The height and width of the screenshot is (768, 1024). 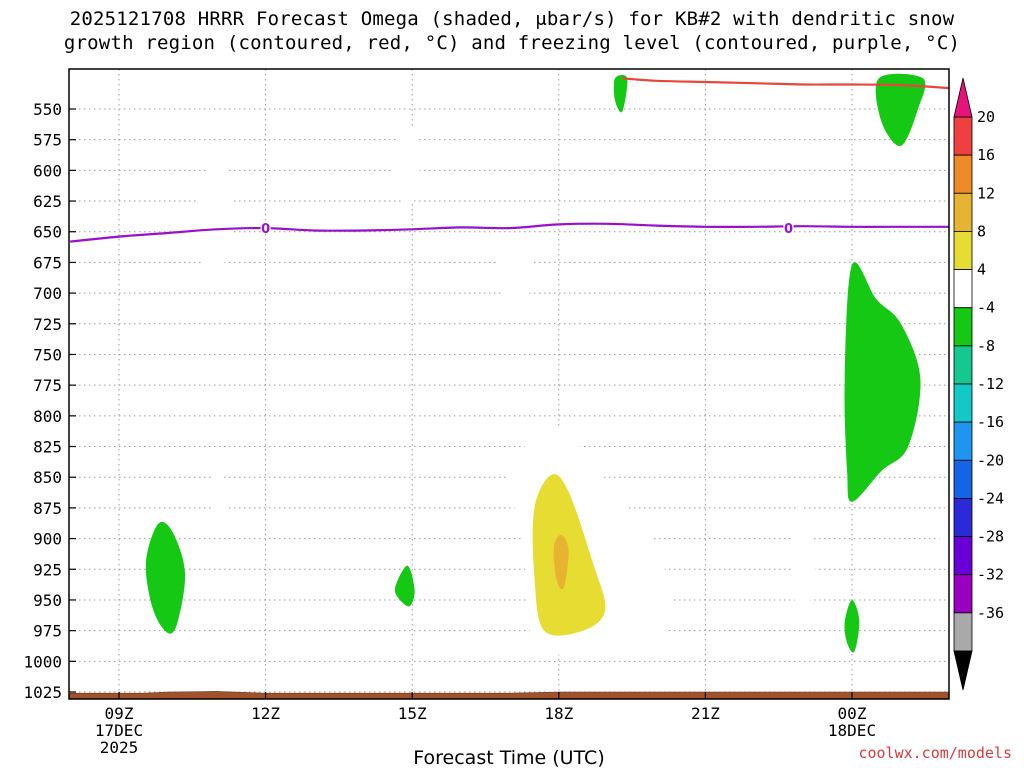 I want to click on dgz-contour-line, so click(x=785, y=83).